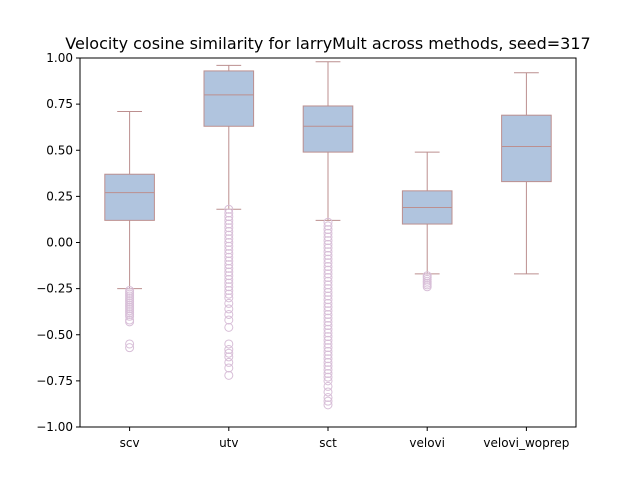  I want to click on x-tick-label: velovi, so click(427, 443).